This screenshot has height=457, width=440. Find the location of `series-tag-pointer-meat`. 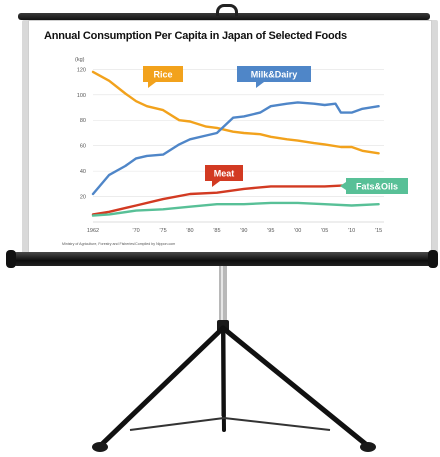

series-tag-pointer-meat is located at coordinates (216, 184).